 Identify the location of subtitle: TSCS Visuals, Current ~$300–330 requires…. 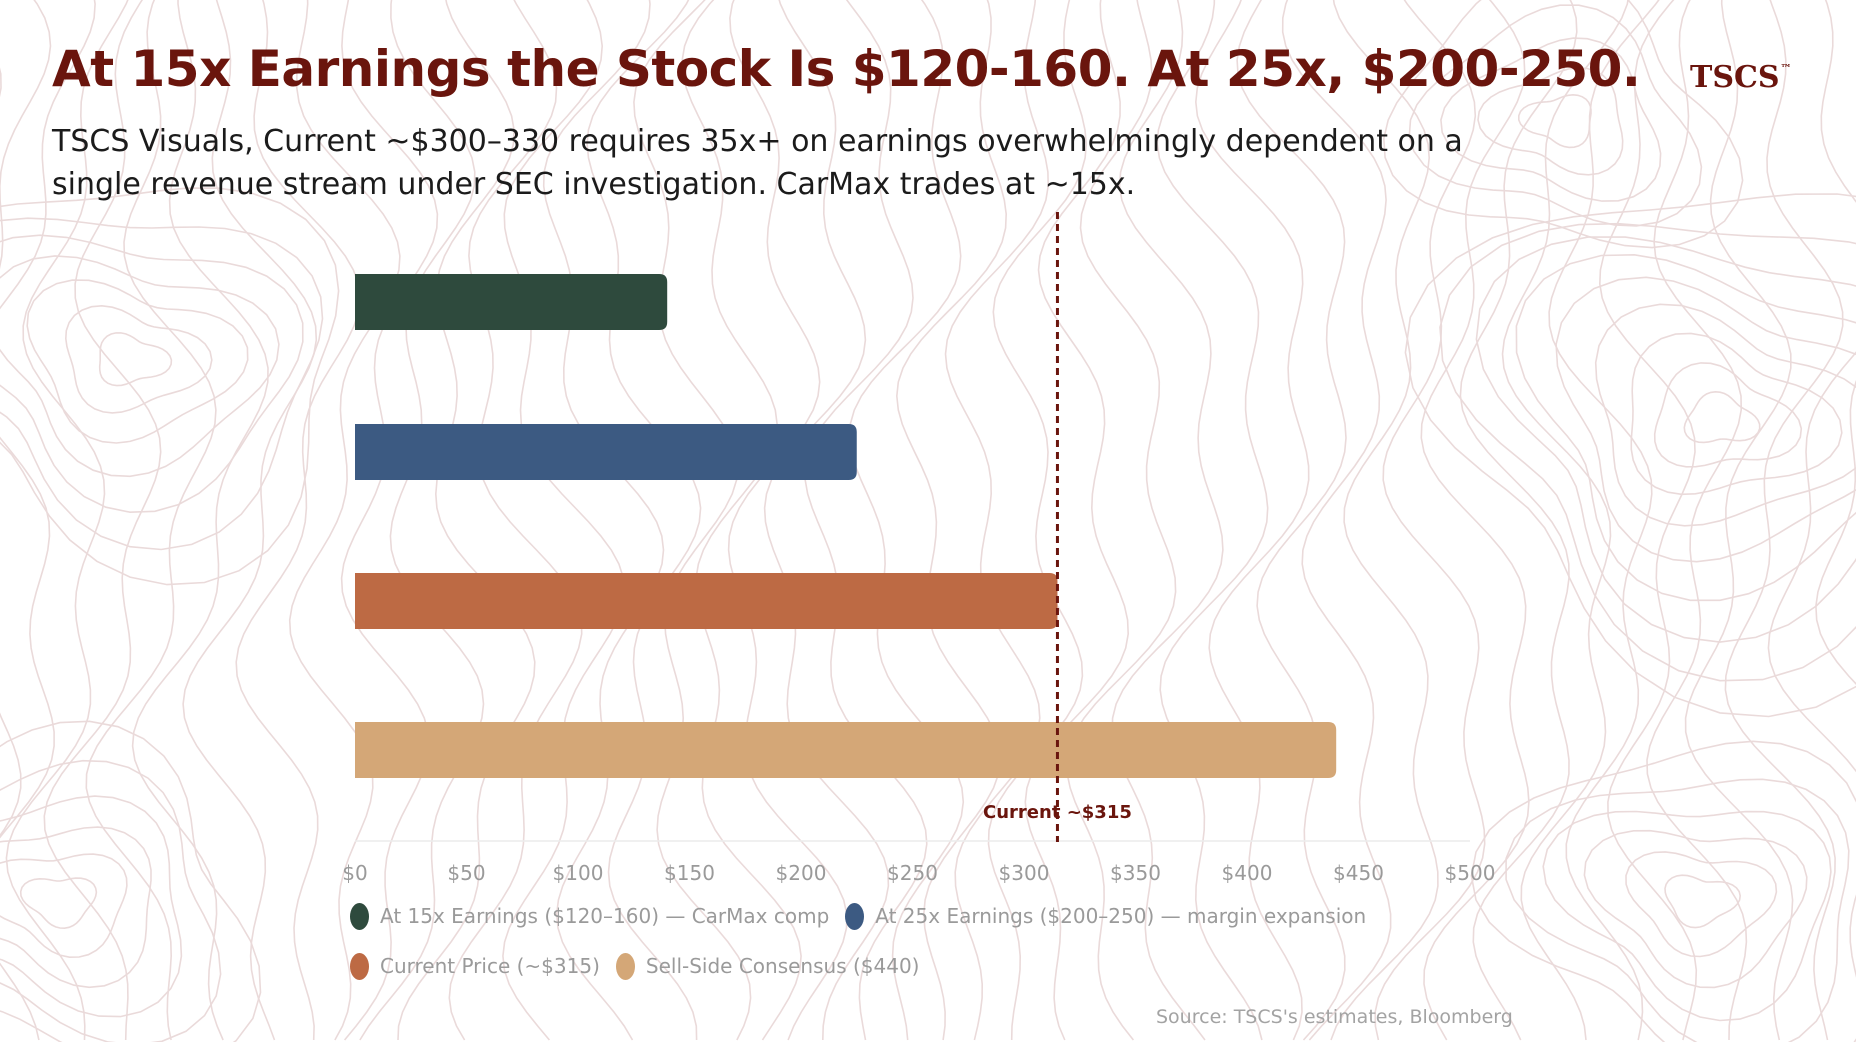
(802, 163).